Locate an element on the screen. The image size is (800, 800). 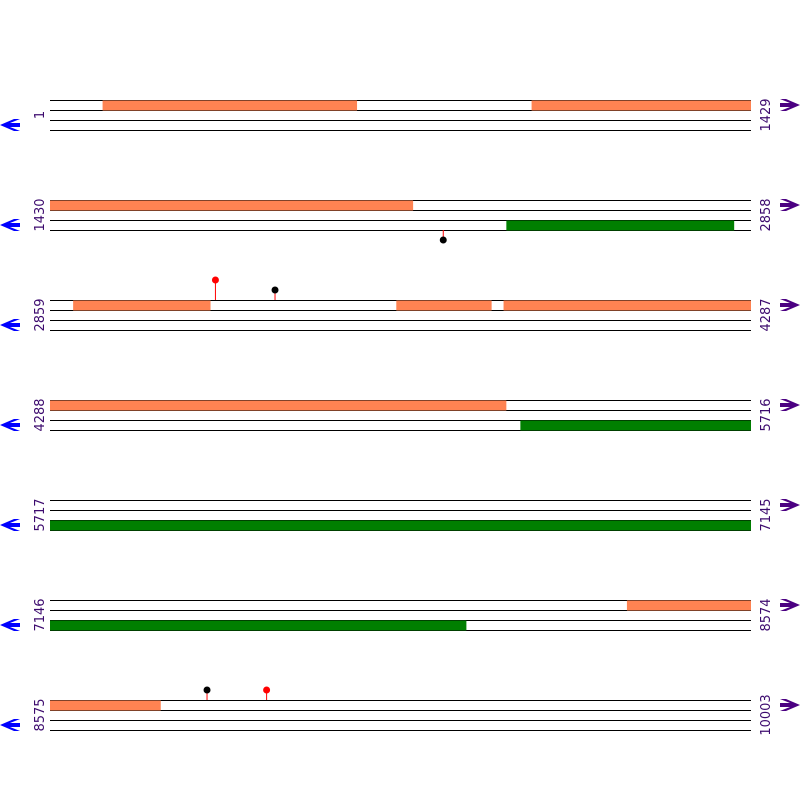
end-position-label: 2858 is located at coordinates (766, 214).